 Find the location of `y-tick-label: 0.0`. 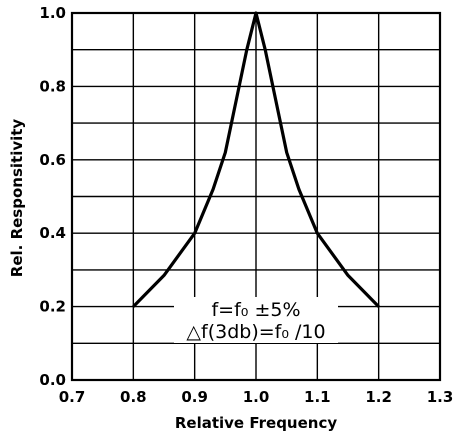

y-tick-label: 0.0 is located at coordinates (52, 380).